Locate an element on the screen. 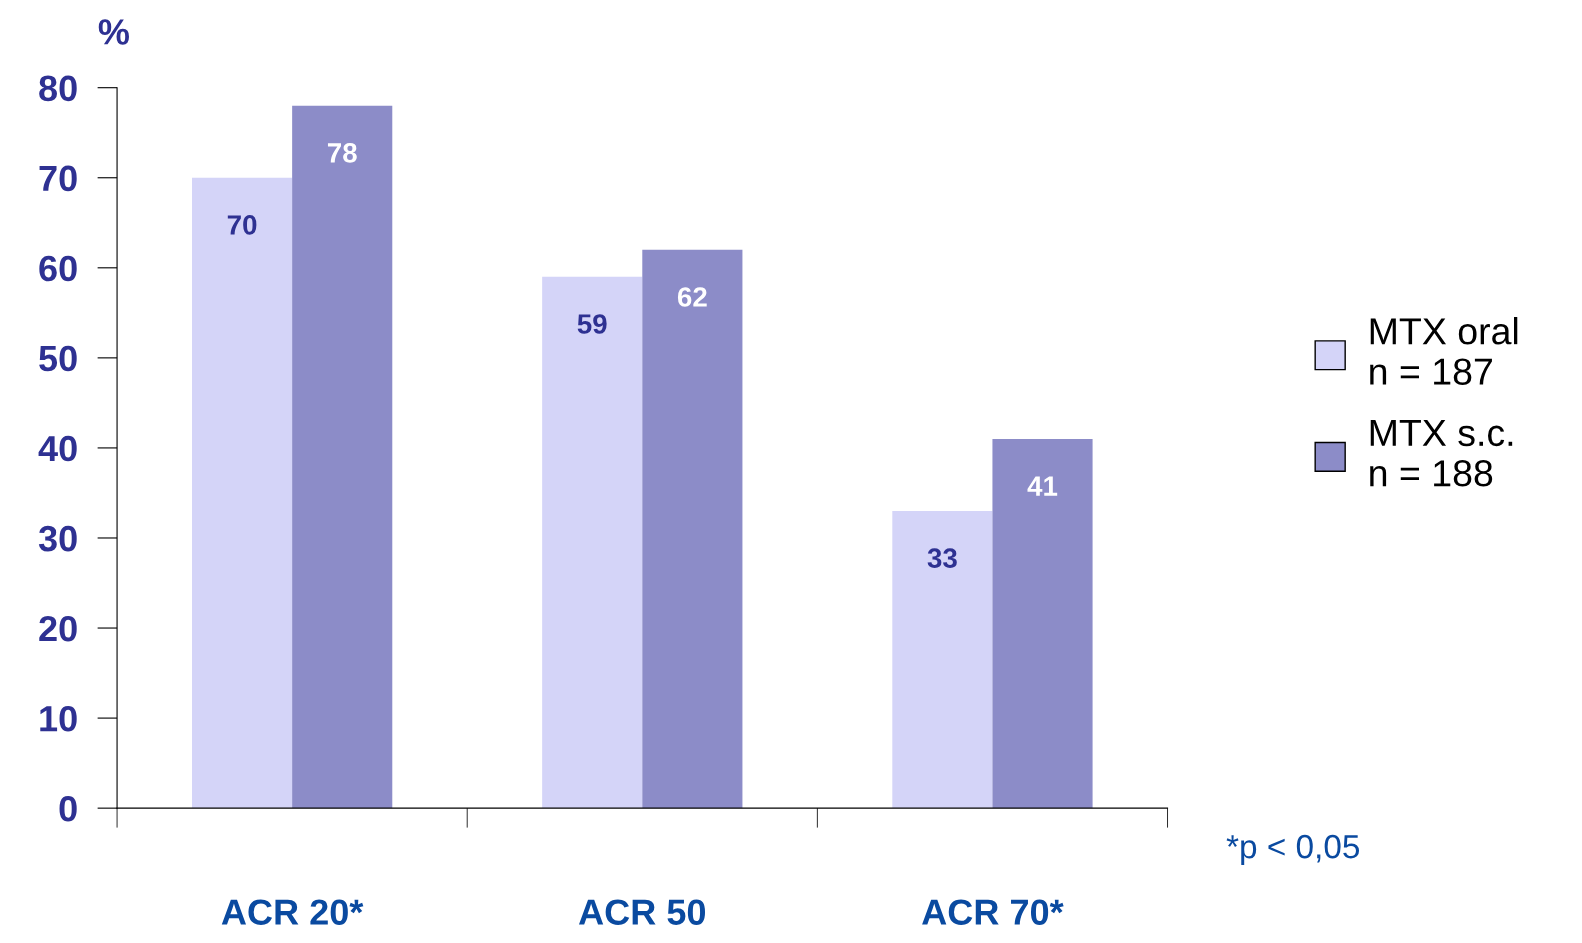 This screenshot has height=943, width=1582. y-tick-label: 10 is located at coordinates (58, 718).